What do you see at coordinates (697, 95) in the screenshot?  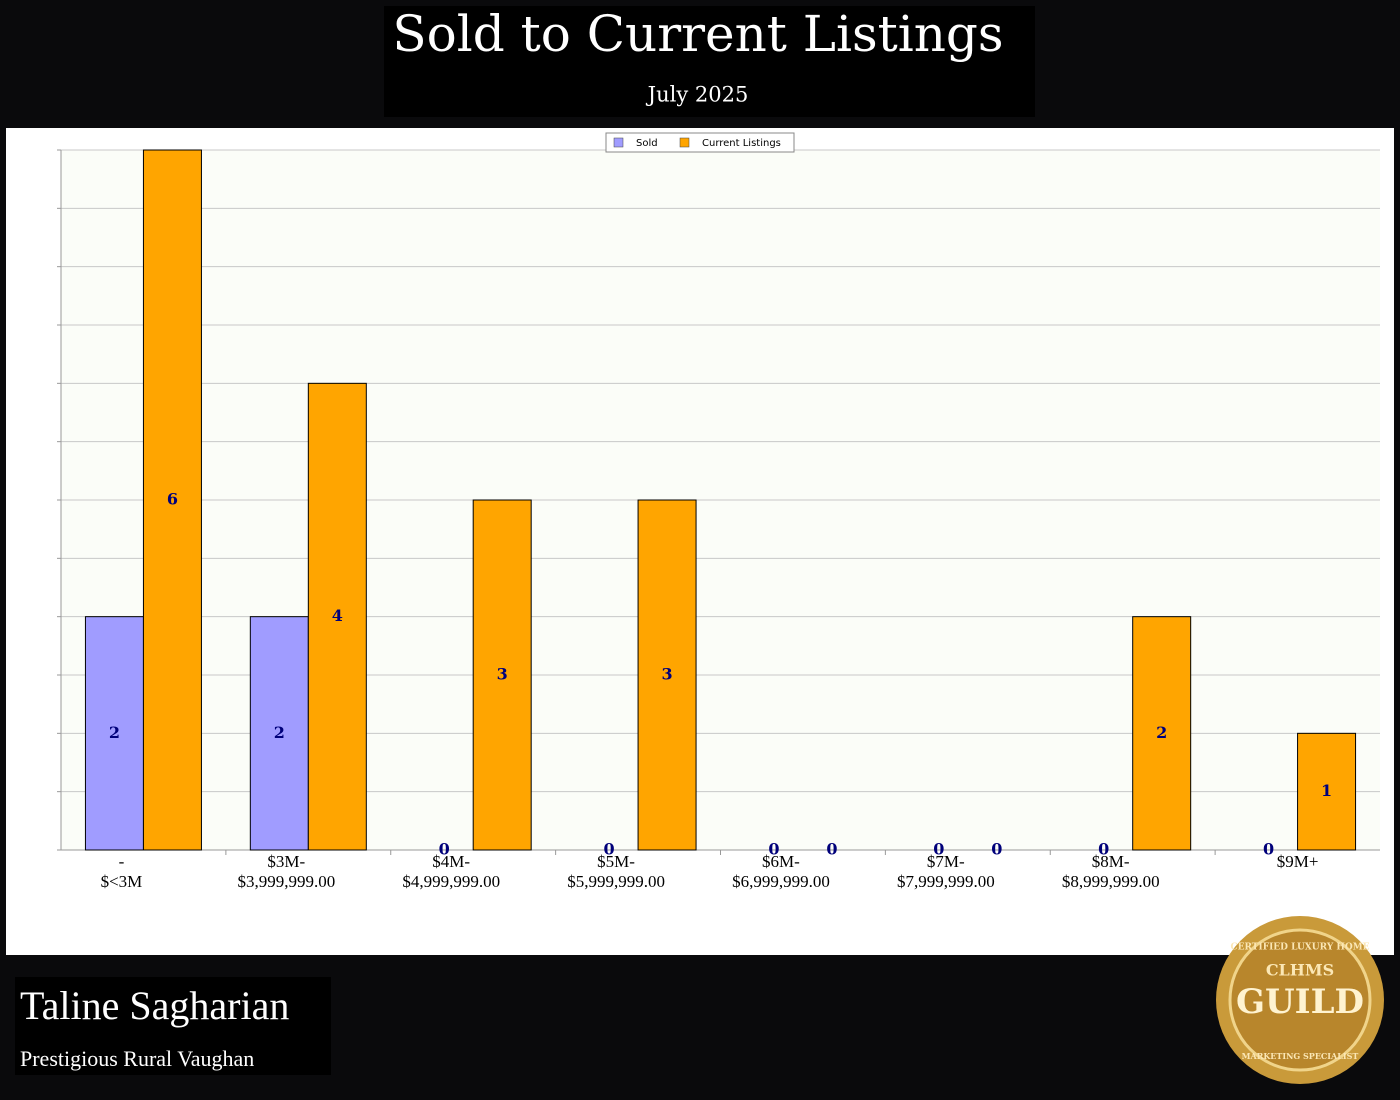 I see `chart-subtitle: July 2025` at bounding box center [697, 95].